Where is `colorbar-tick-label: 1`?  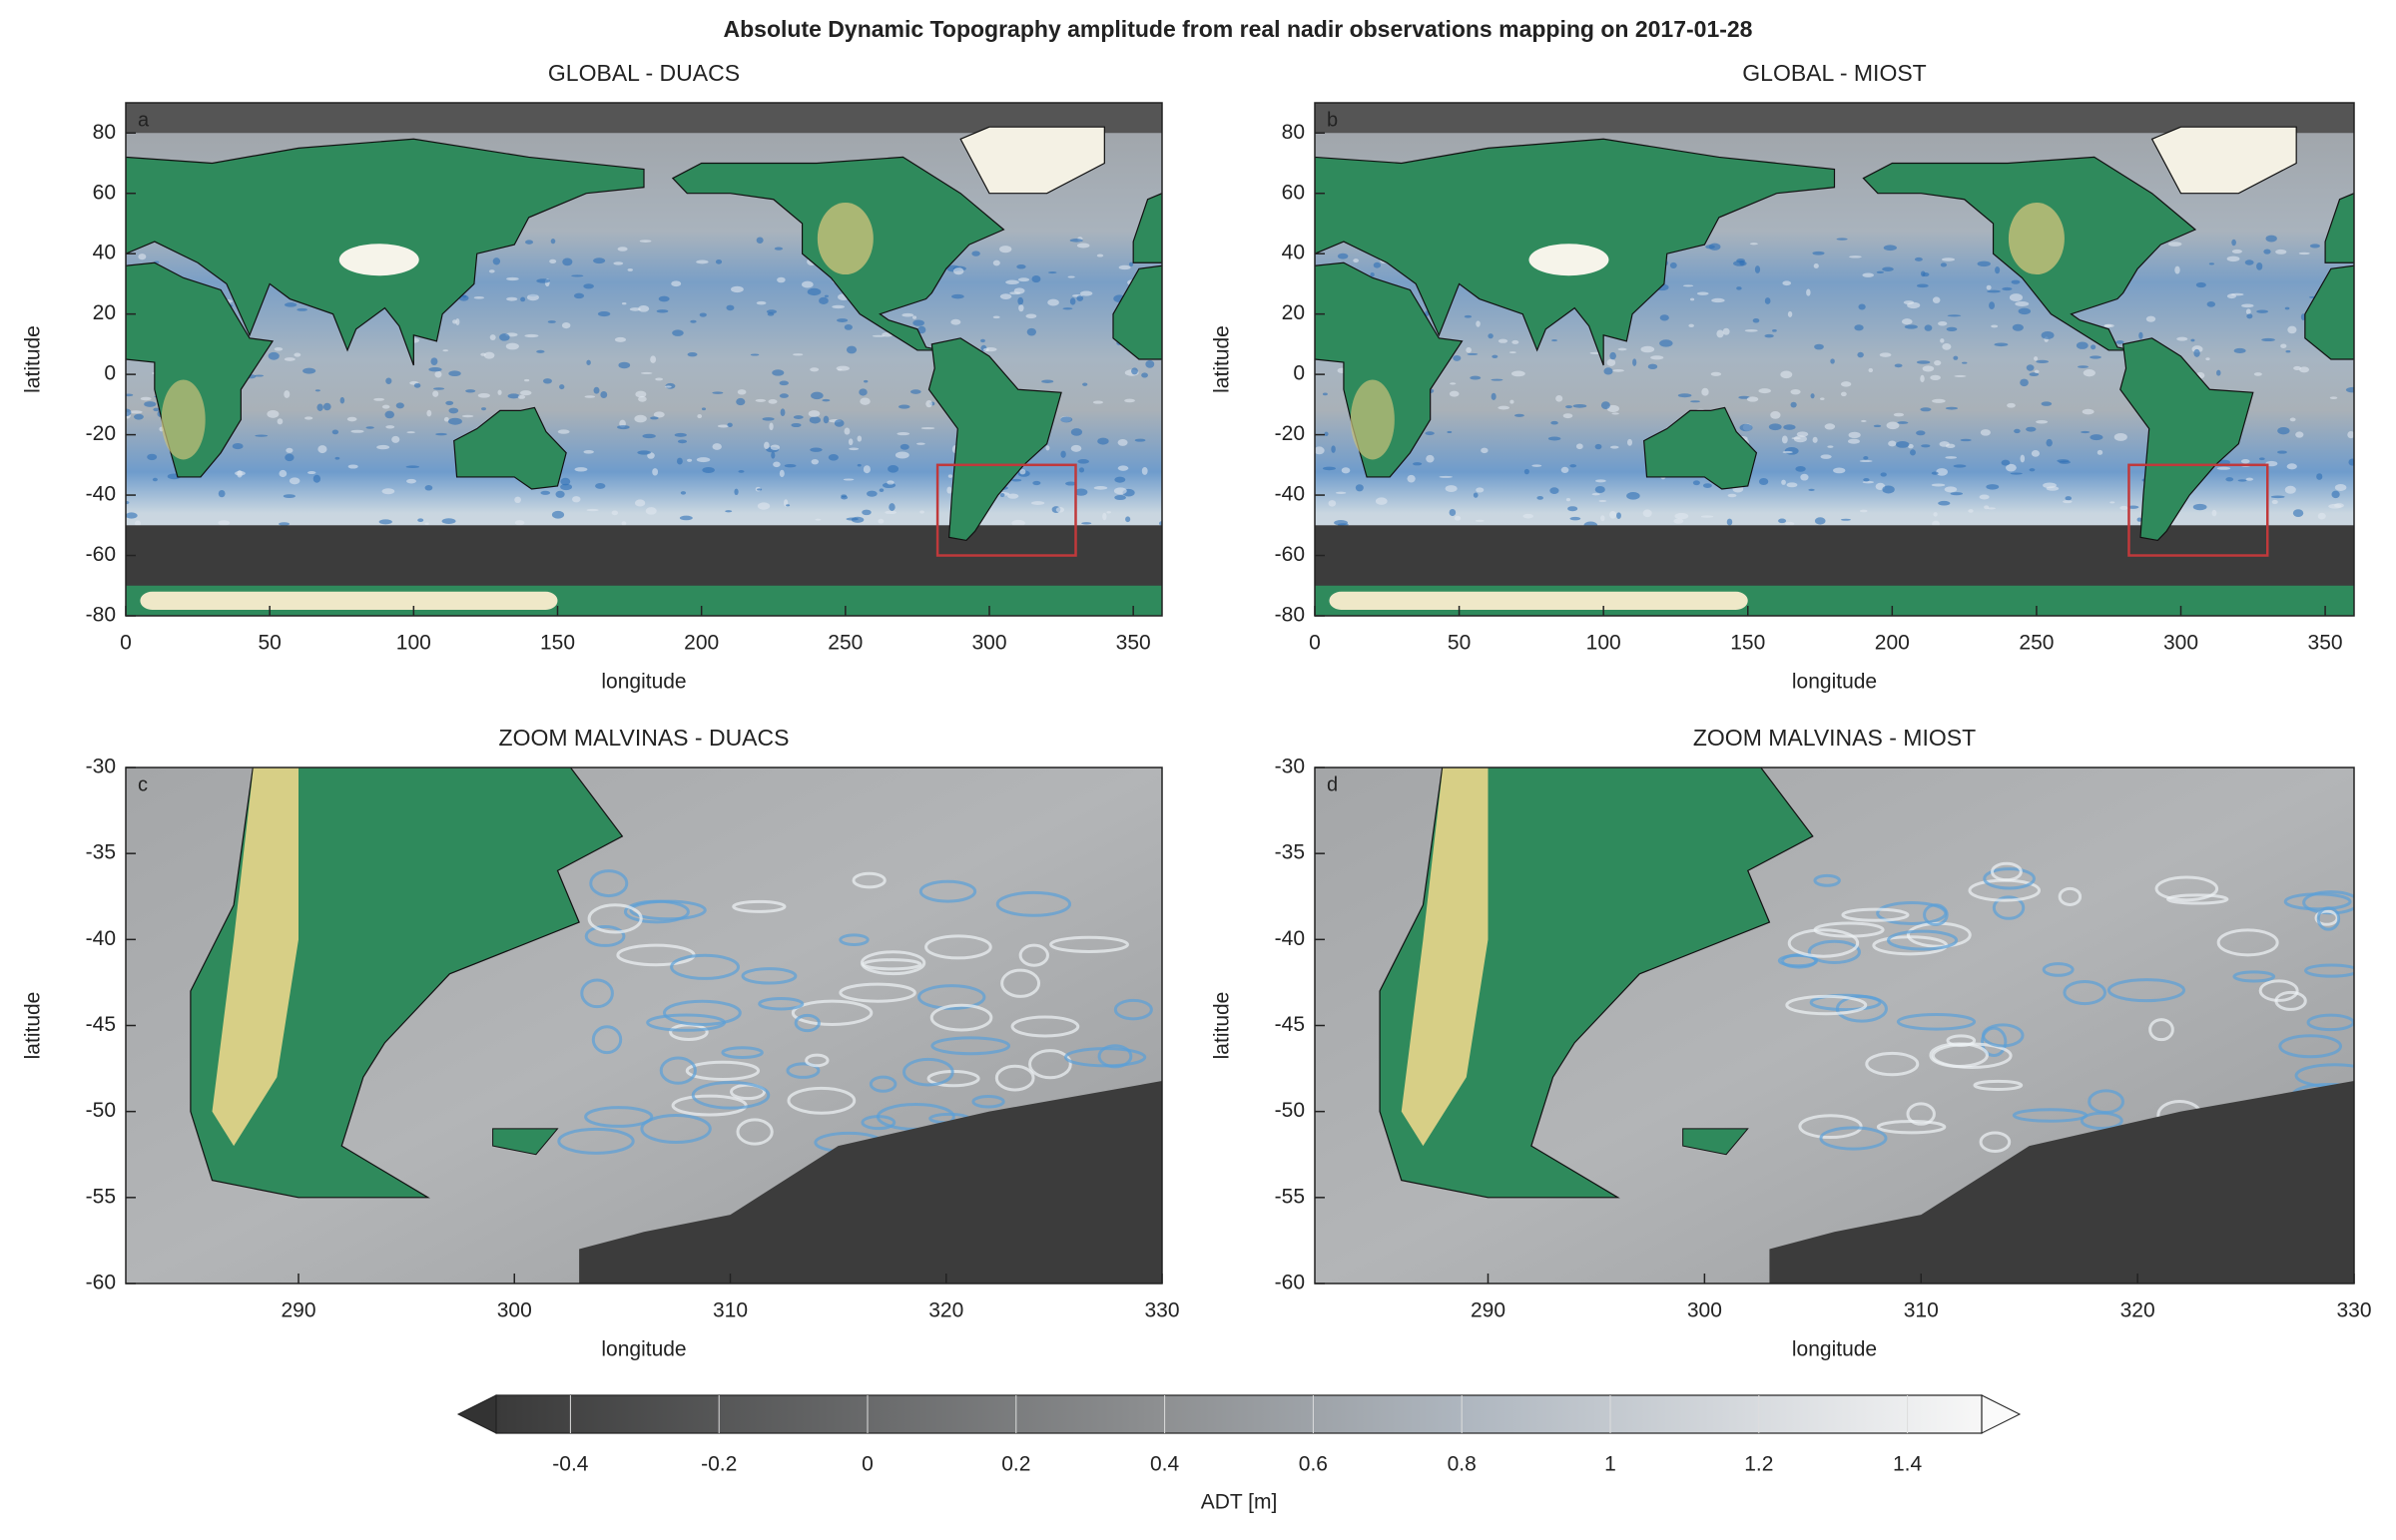
colorbar-tick-label: 1 is located at coordinates (1610, 1464).